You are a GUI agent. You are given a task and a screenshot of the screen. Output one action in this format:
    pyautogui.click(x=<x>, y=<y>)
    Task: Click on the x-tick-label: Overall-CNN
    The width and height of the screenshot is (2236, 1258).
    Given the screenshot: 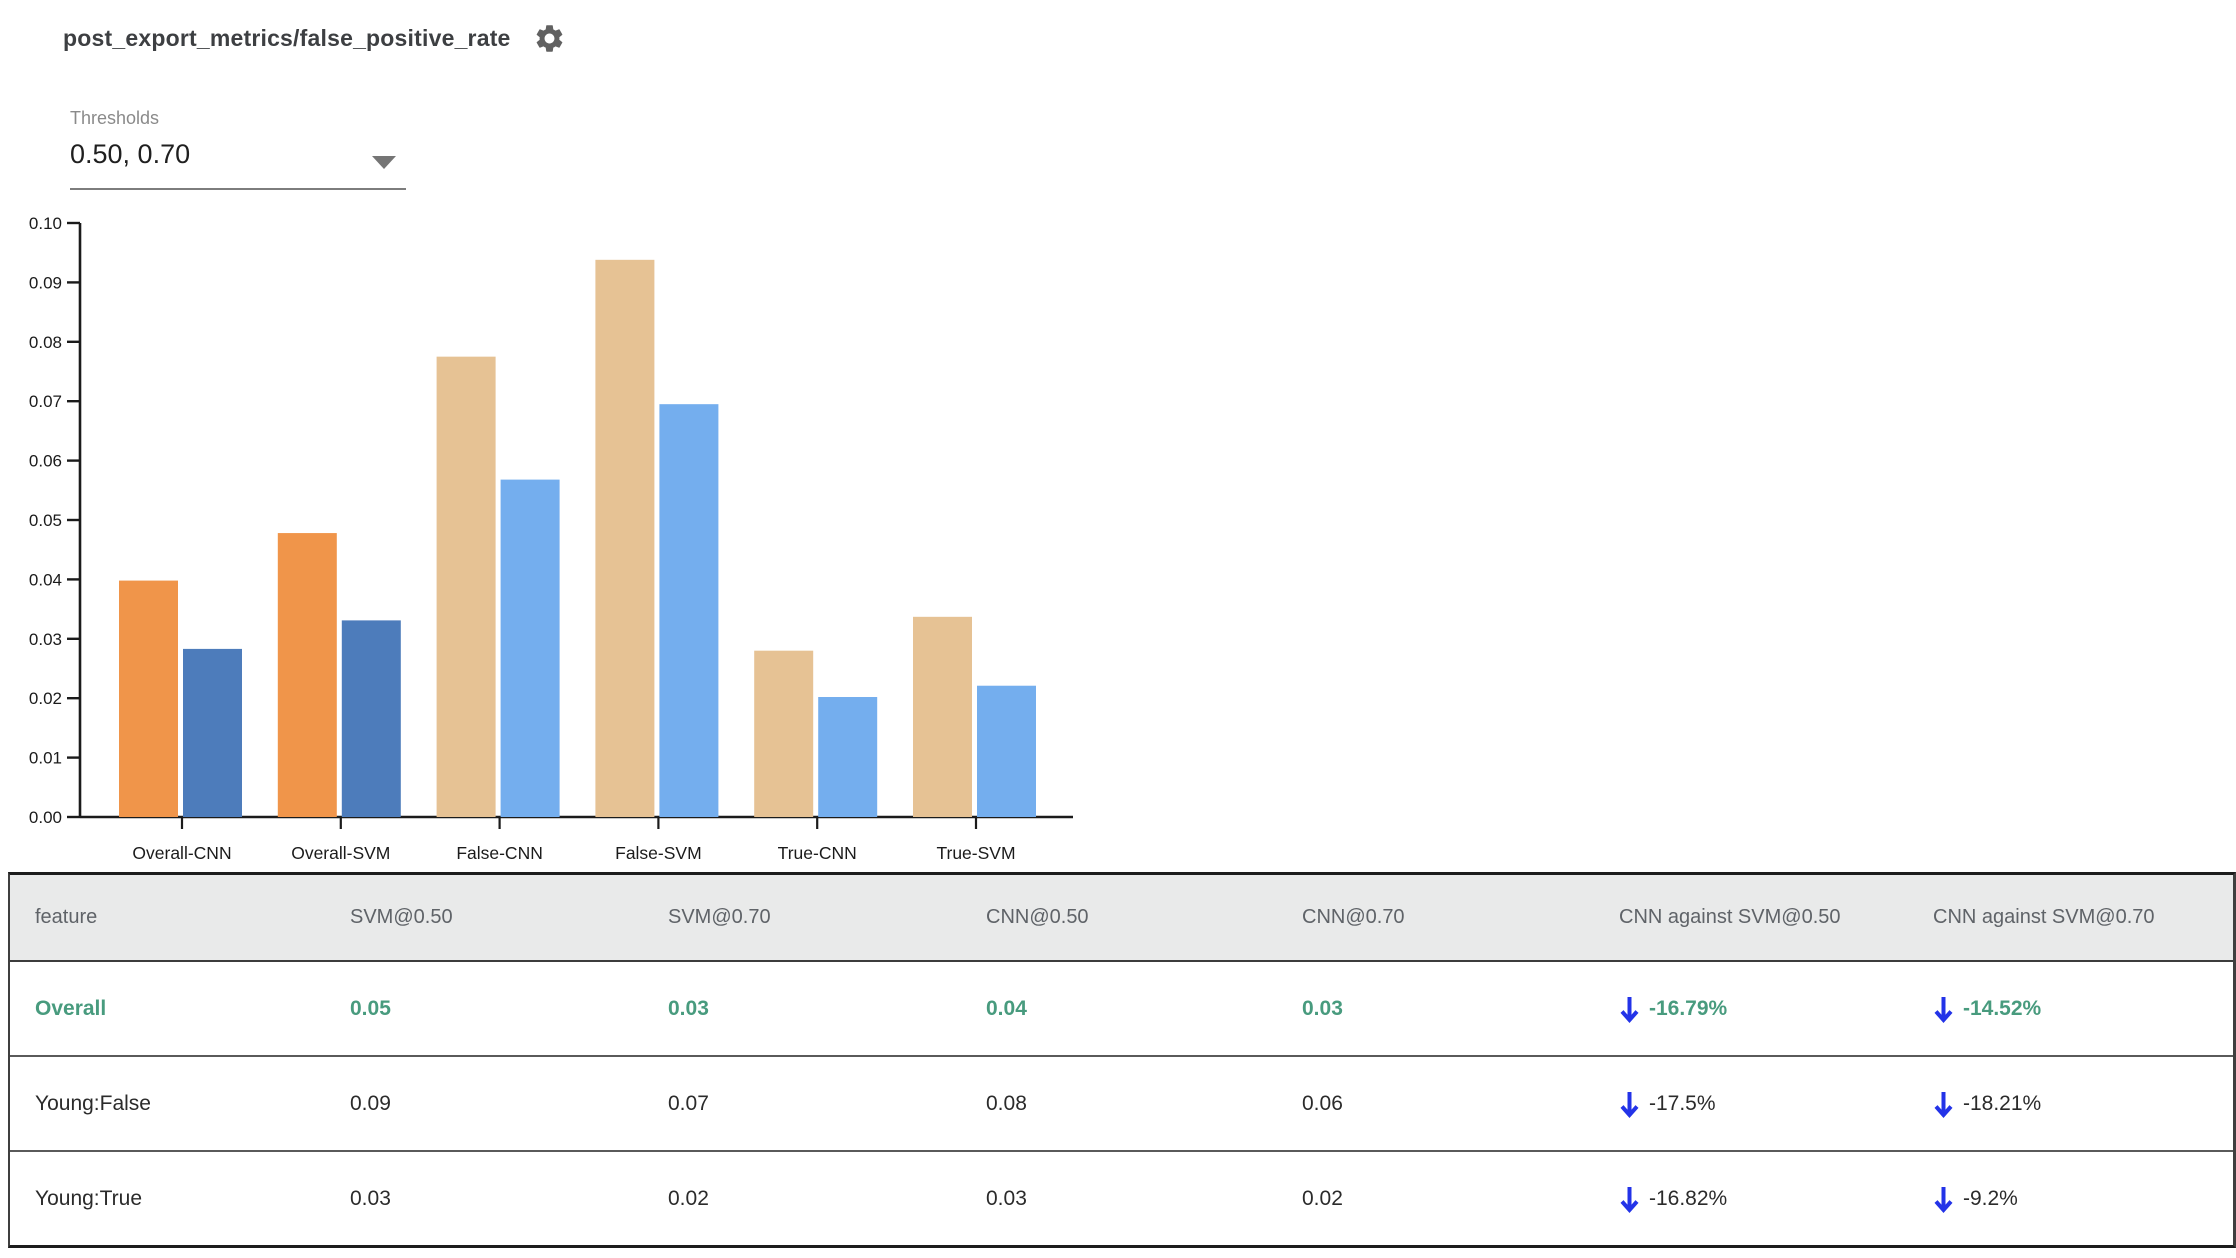 What is the action you would take?
    pyautogui.click(x=181, y=853)
    